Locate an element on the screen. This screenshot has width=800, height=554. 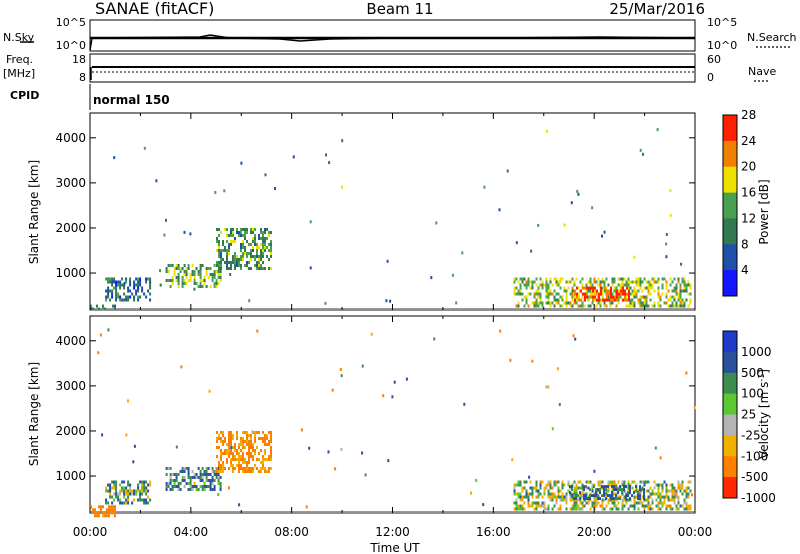
freq-tick-top: 18 is located at coordinates (79, 59).